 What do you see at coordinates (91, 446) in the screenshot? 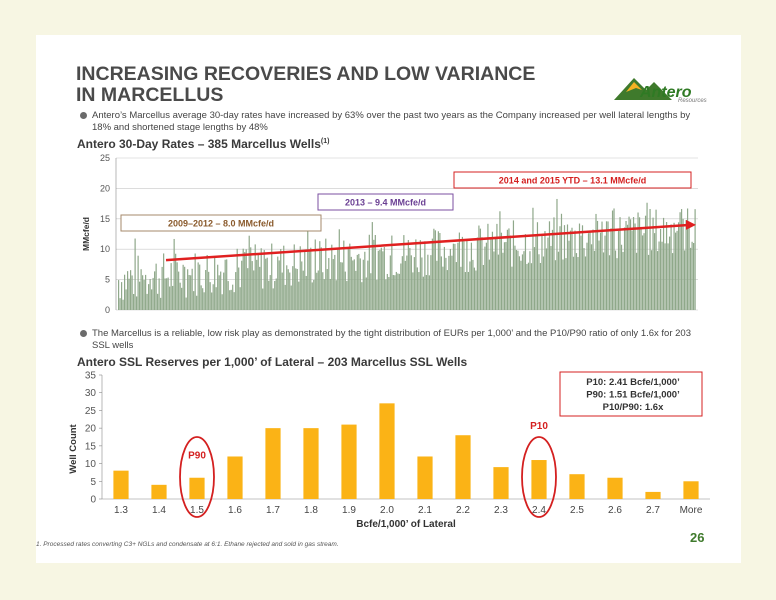
I see `y-tick-label: 15` at bounding box center [91, 446].